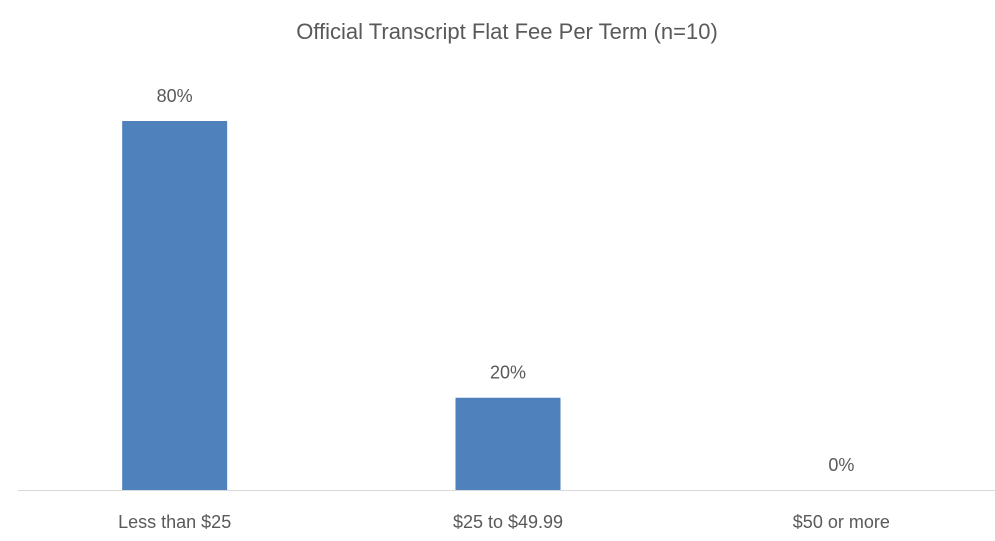 Image resolution: width=995 pixels, height=541 pixels. Describe the element at coordinates (508, 373) in the screenshot. I see `data-label: 20%` at that location.